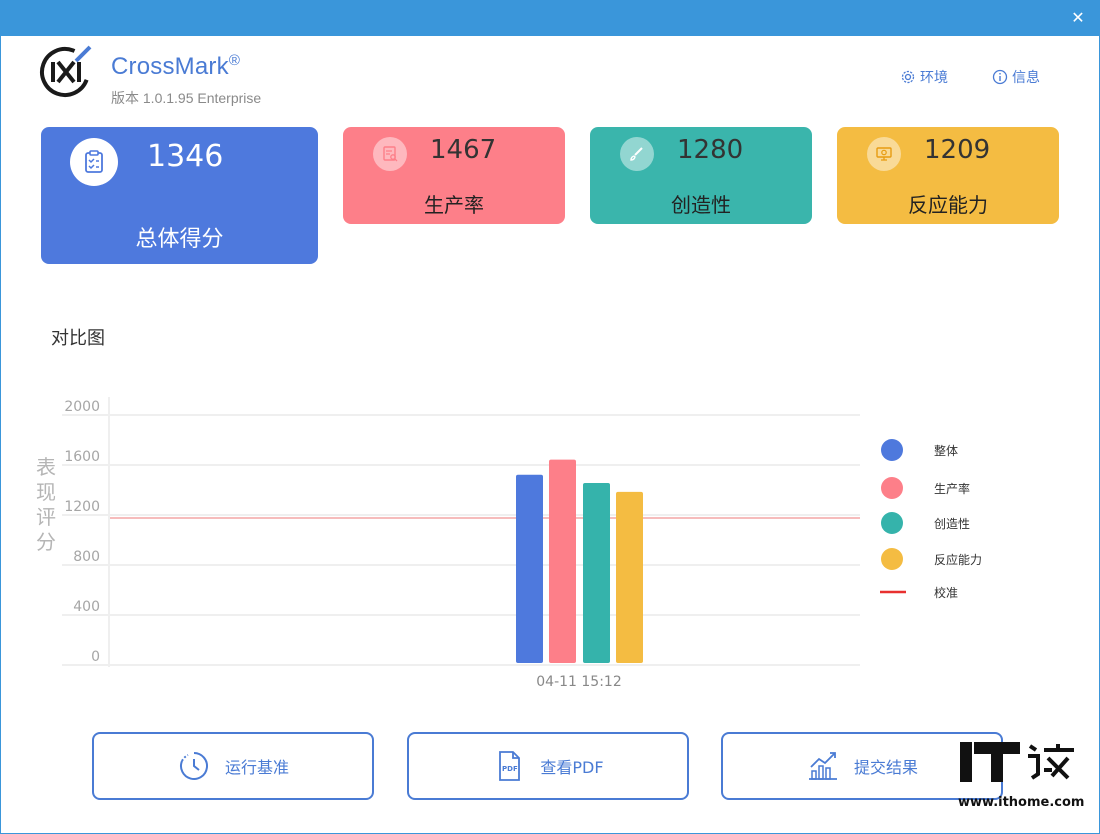  What do you see at coordinates (701, 205) in the screenshot?
I see `creativity-score-label: 创造性` at bounding box center [701, 205].